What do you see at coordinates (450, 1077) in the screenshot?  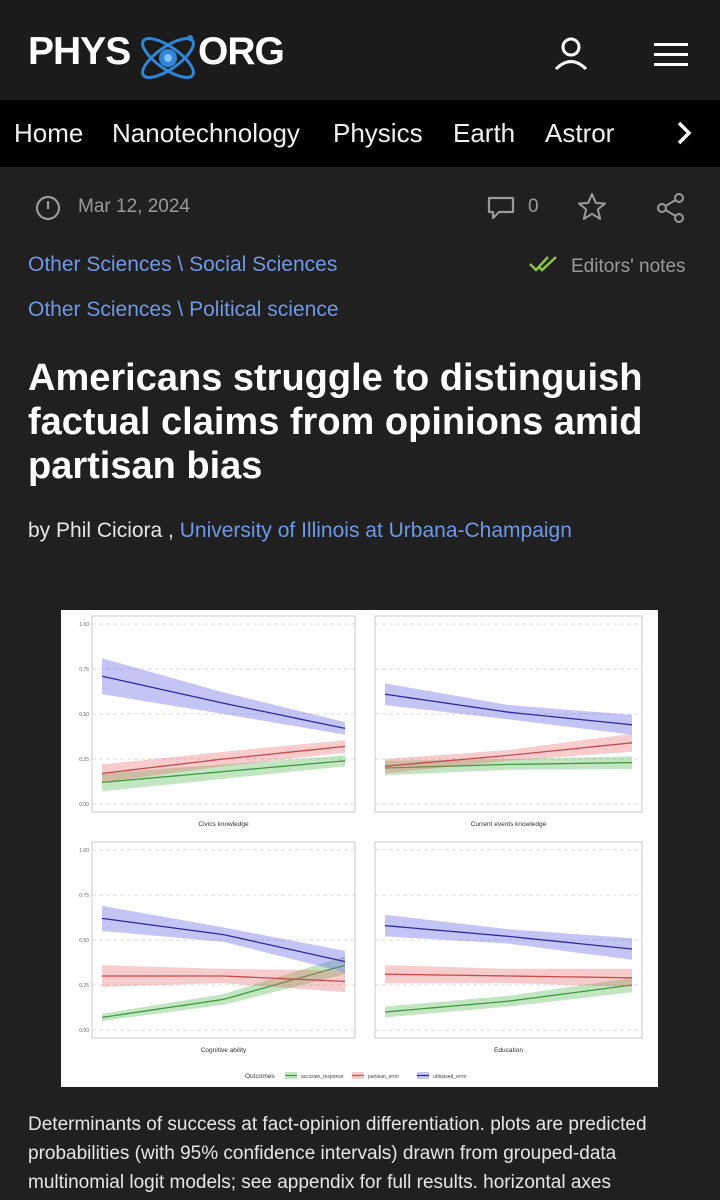 I see `legend-label: unbiased_error` at bounding box center [450, 1077].